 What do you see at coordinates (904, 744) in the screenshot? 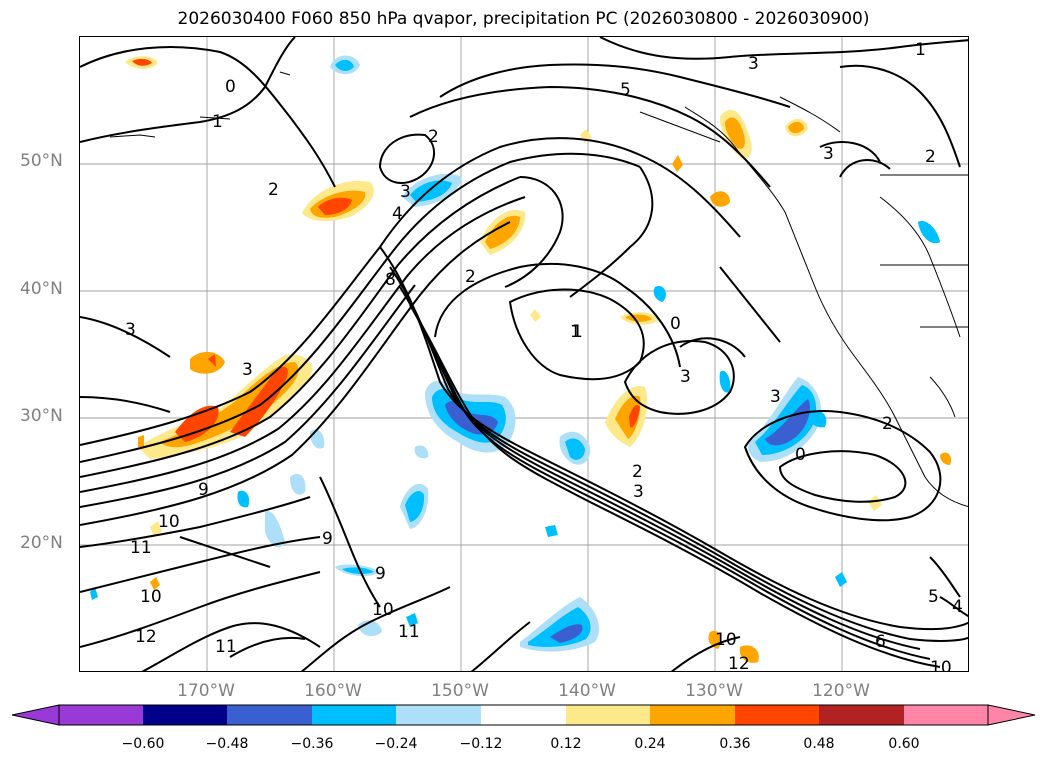
I see `colorbar-tick-label: 0.60` at bounding box center [904, 744].